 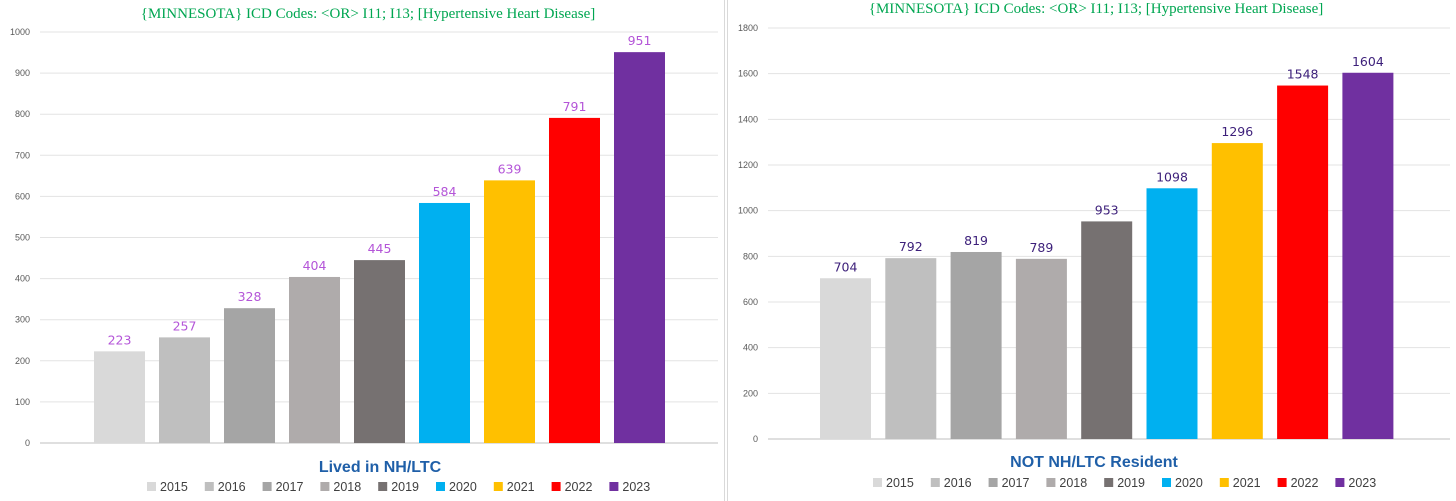 What do you see at coordinates (877, 482) in the screenshot?
I see `legend-swatch-2015` at bounding box center [877, 482].